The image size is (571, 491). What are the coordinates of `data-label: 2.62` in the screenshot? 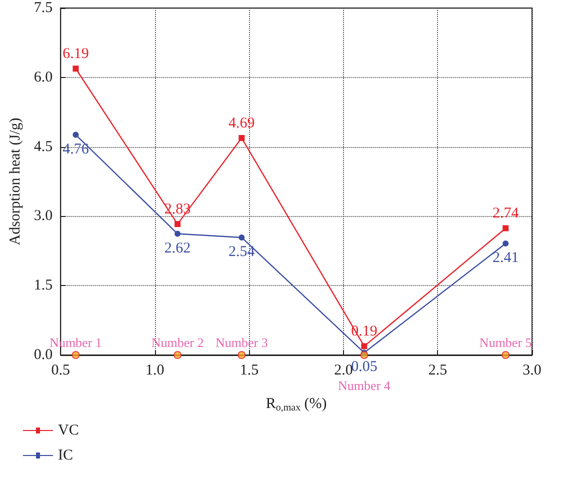 It's located at (177, 248).